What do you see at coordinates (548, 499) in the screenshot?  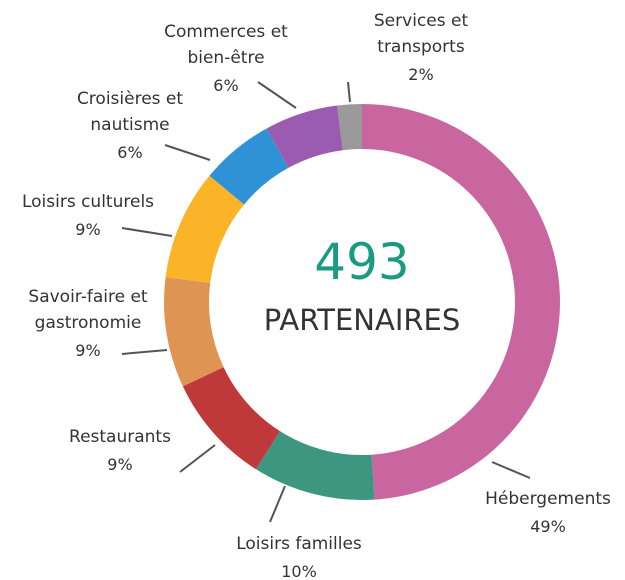 I see `category-name: Hébergements` at bounding box center [548, 499].